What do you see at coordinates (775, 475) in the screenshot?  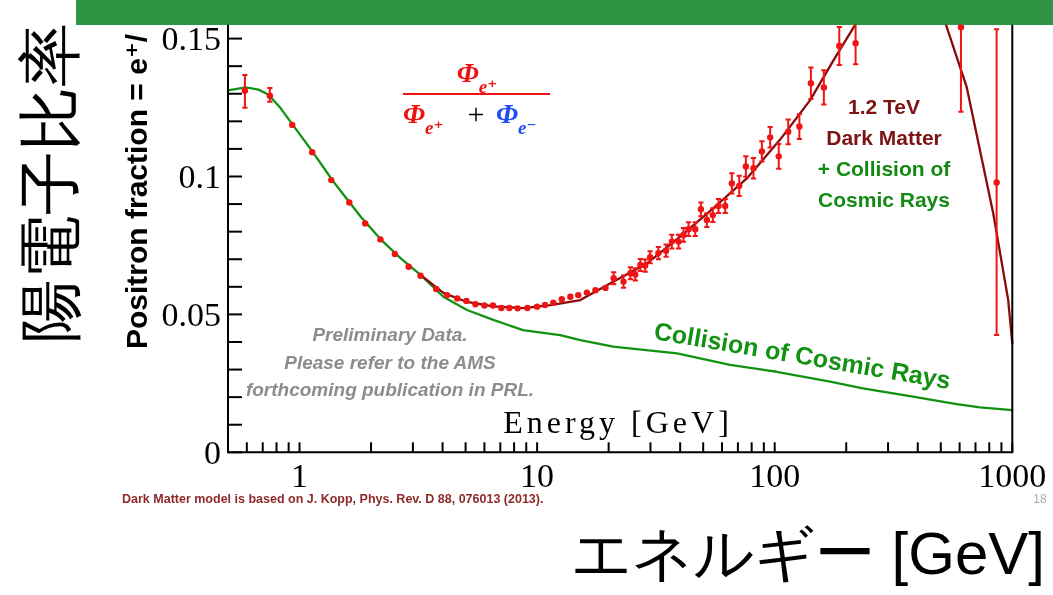 I see `x-tick-label: 100` at bounding box center [775, 475].